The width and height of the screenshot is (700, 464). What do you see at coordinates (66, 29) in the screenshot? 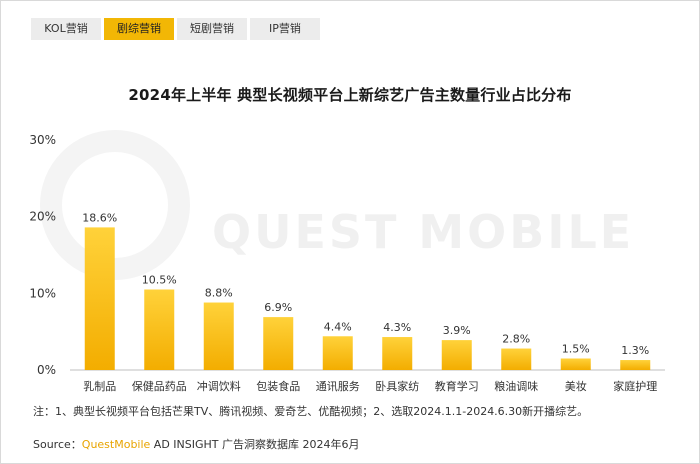
I see `tab-kol: KOL营销` at bounding box center [66, 29].